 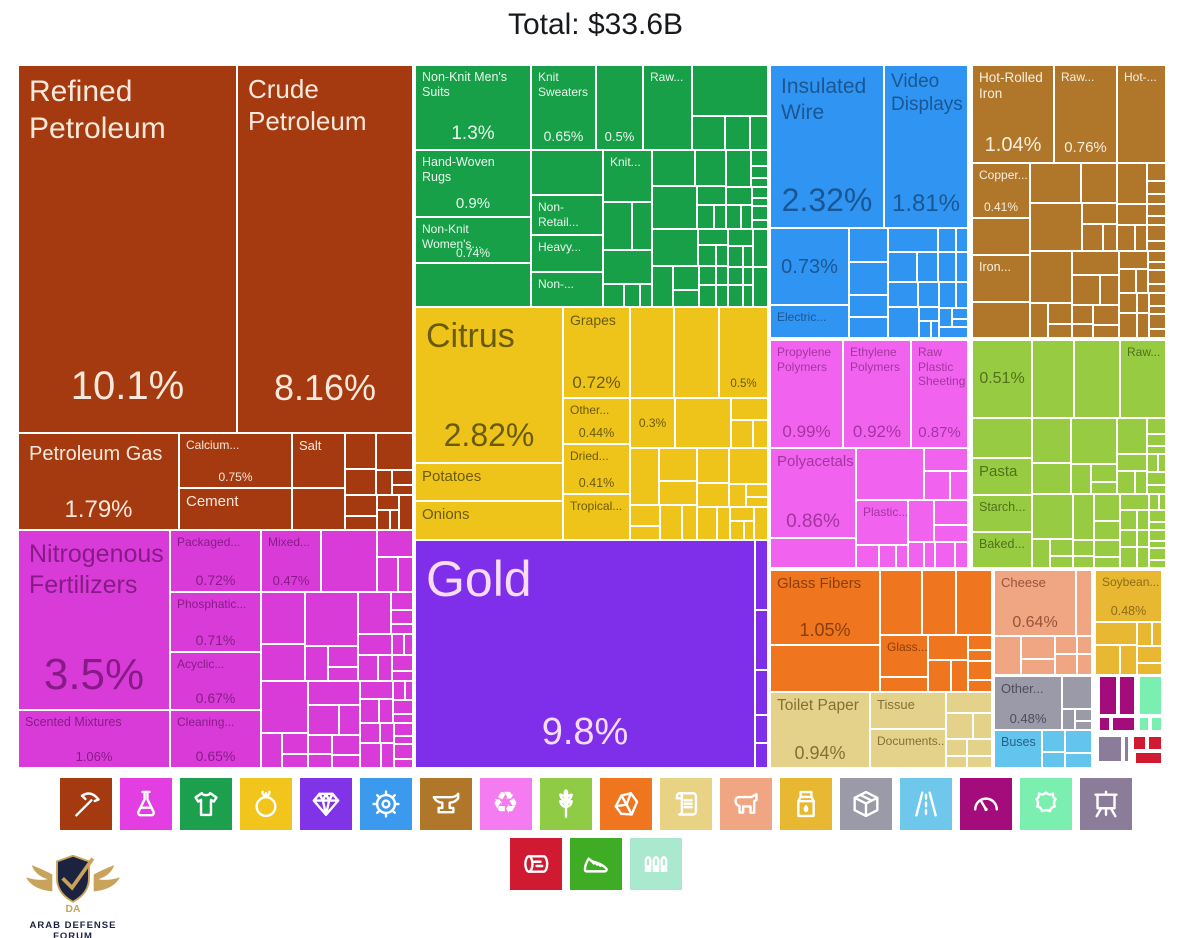 What do you see at coordinates (813, 493) in the screenshot?
I see `treemap-cell-polyacetals: Polyacetals 0.86%` at bounding box center [813, 493].